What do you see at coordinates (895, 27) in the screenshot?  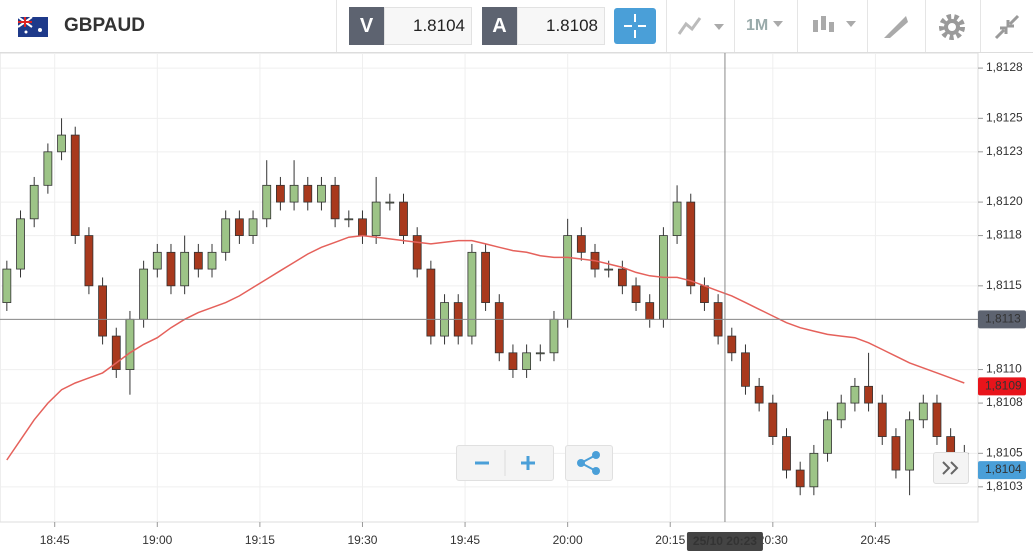 I see `draw-button` at bounding box center [895, 27].